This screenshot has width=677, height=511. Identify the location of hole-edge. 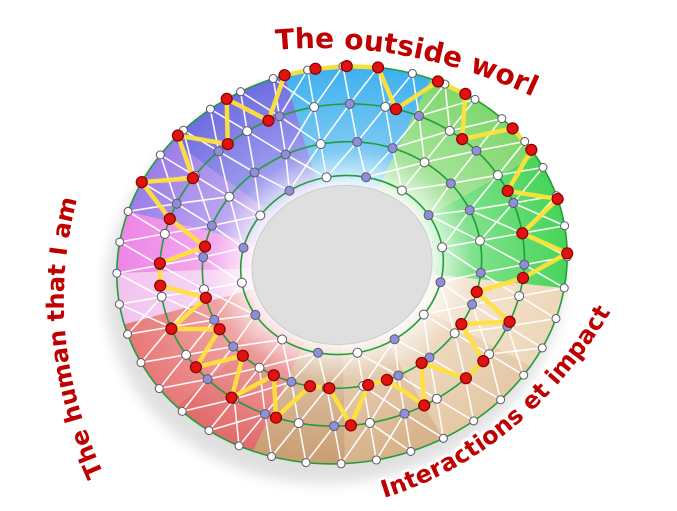
(342, 265).